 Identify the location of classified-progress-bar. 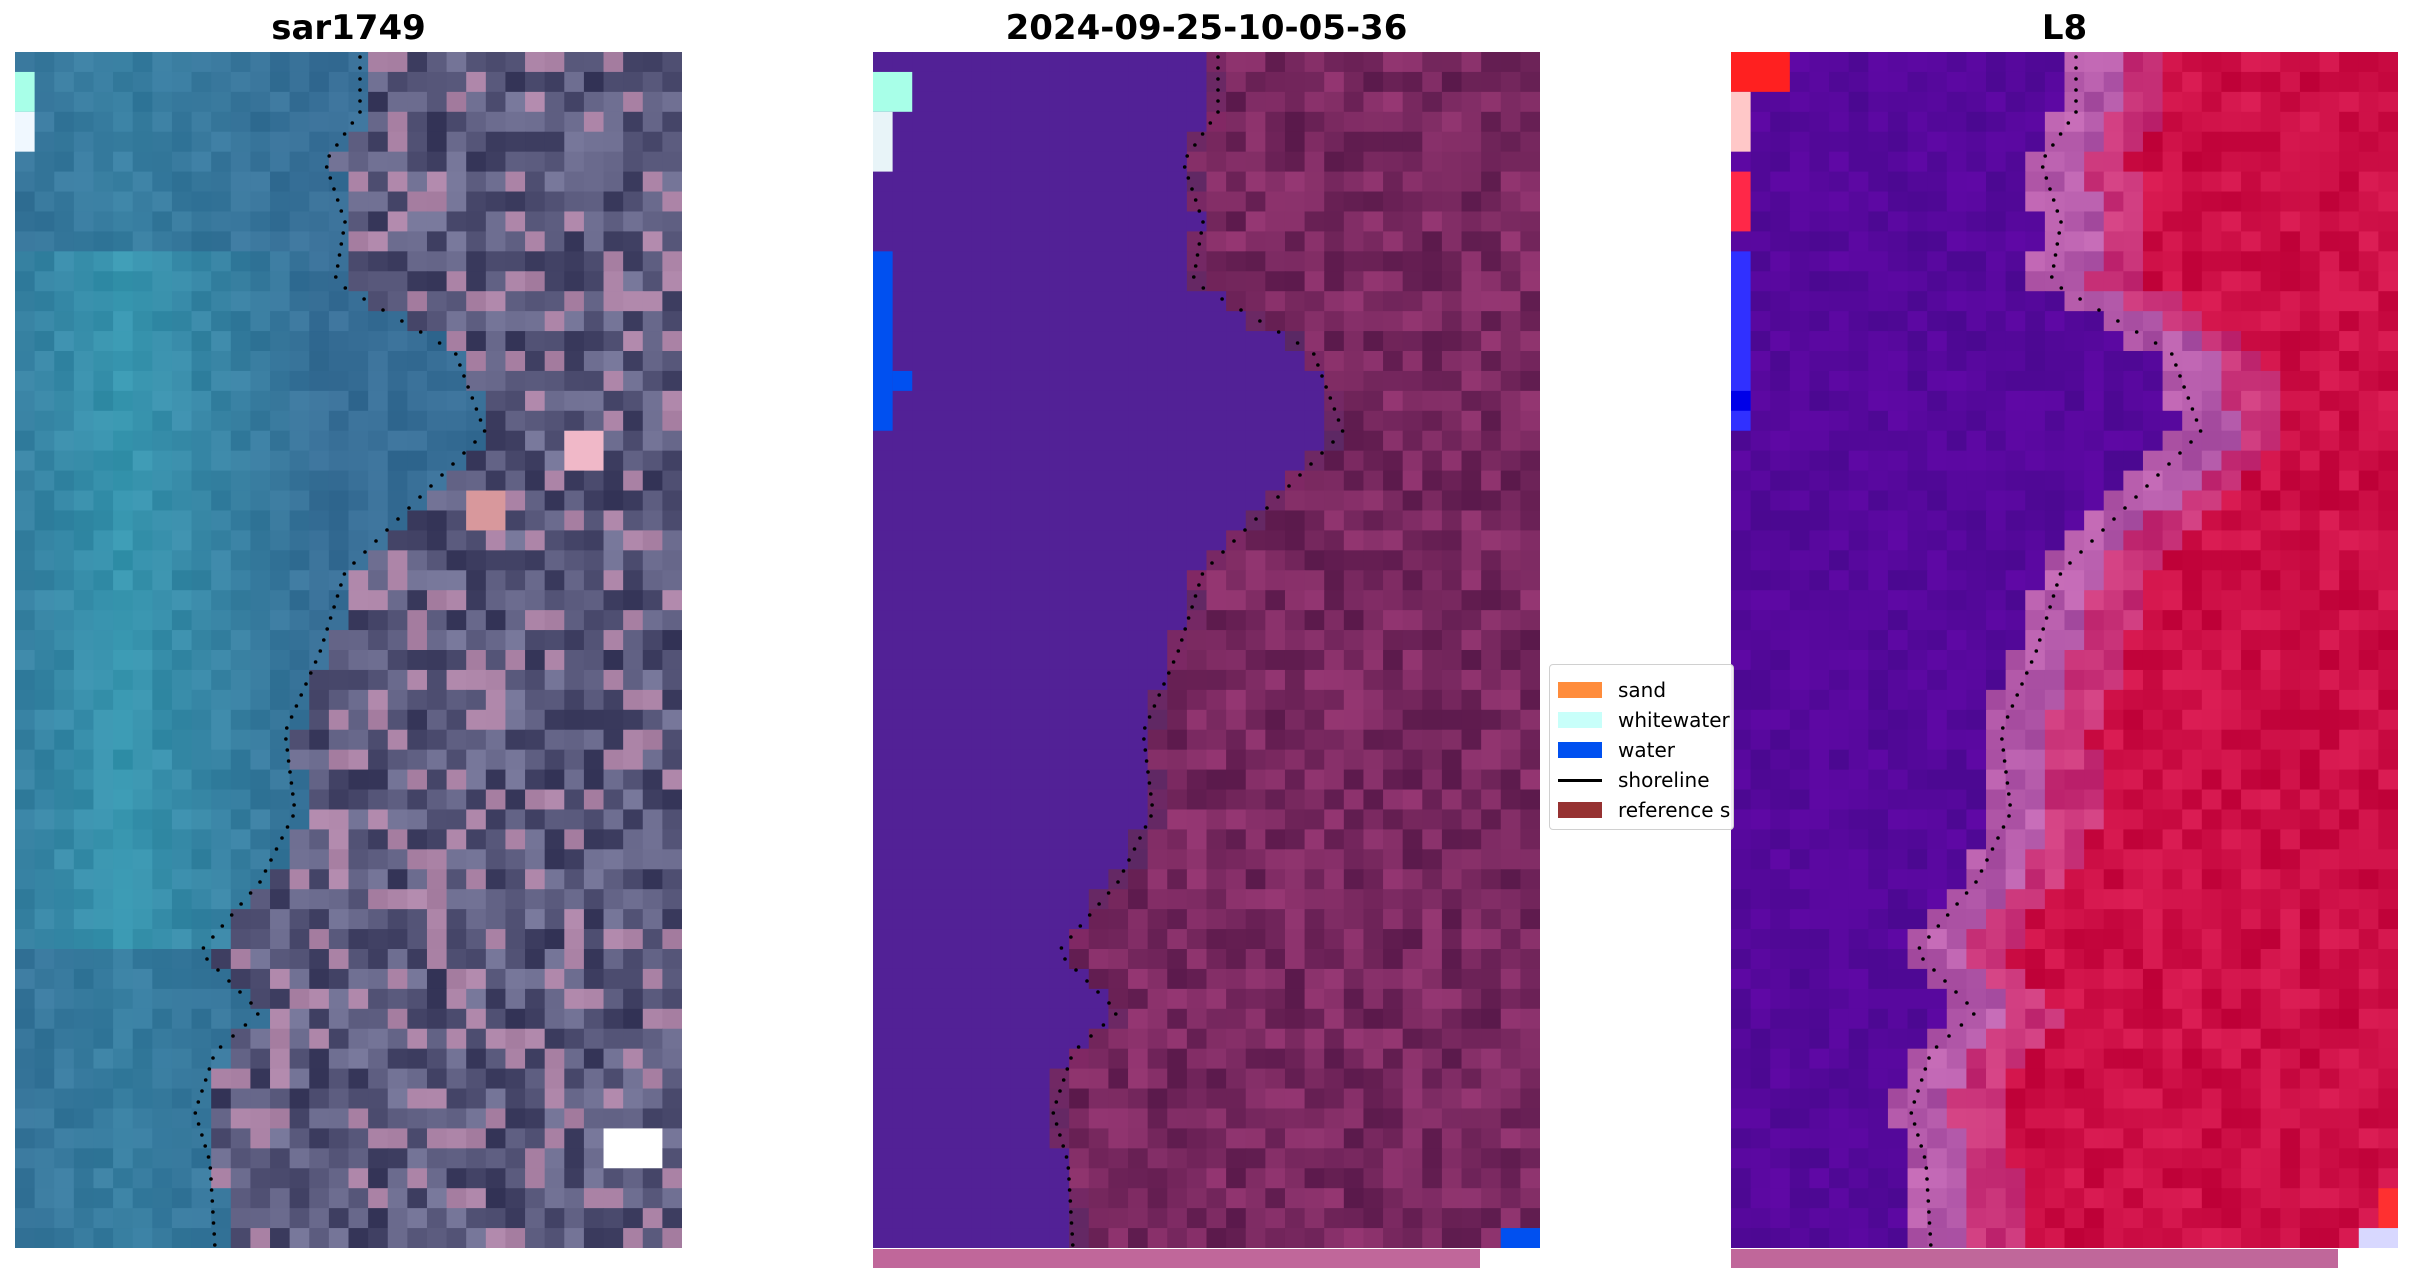
(1176, 1258).